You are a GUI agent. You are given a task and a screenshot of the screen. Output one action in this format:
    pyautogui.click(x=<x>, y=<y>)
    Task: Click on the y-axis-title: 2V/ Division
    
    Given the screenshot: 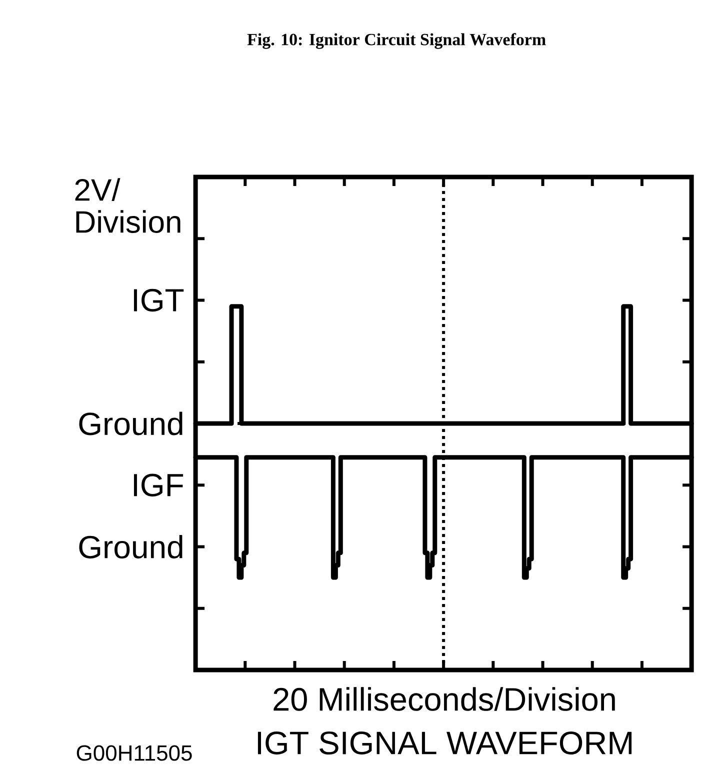 What is the action you would take?
    pyautogui.click(x=128, y=205)
    